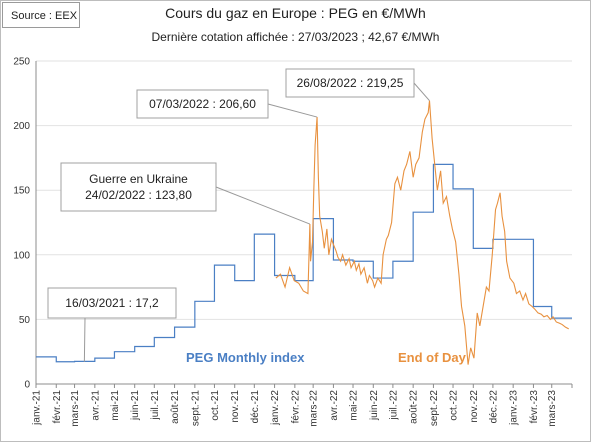 This screenshot has width=591, height=442. I want to click on y-tick-label: 200, so click(21, 126).